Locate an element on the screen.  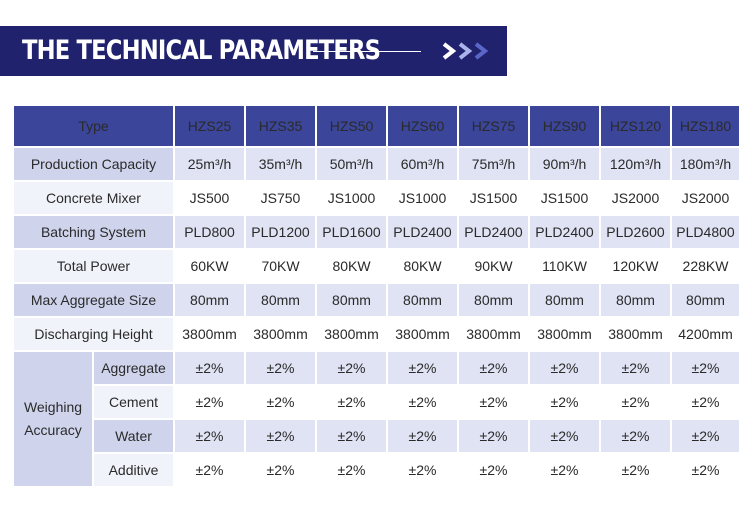
triple-chevron-icon is located at coordinates (465, 51).